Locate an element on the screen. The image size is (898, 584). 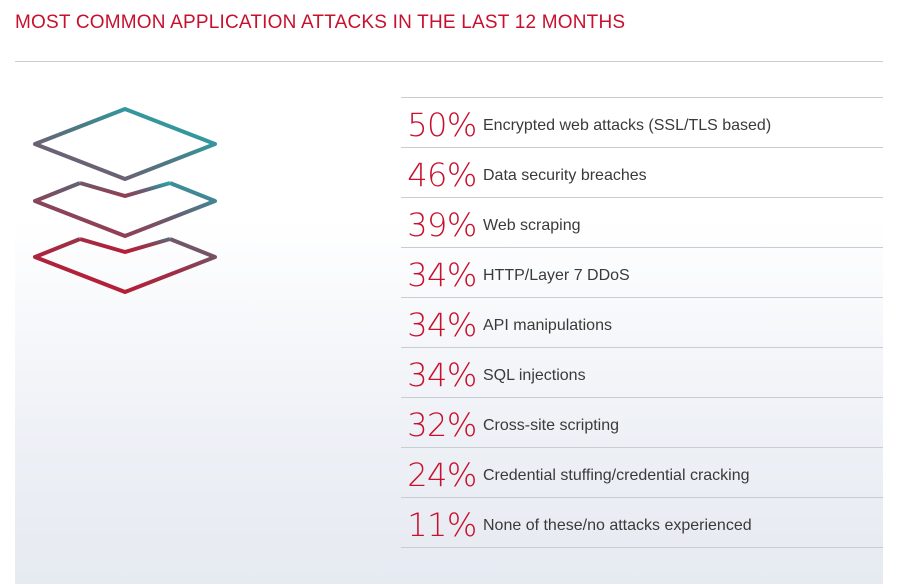
percent-value: 50% is located at coordinates (442, 124).